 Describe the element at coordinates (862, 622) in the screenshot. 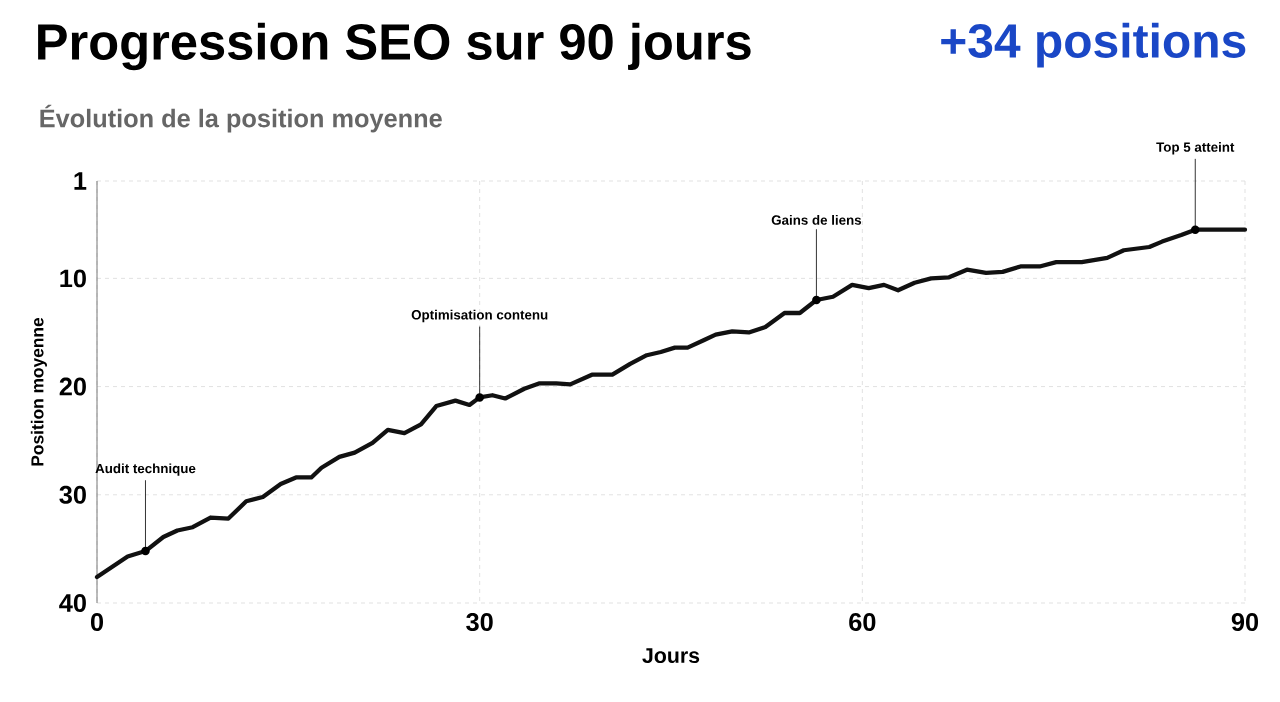

I see `x-tick-label: 60` at that location.